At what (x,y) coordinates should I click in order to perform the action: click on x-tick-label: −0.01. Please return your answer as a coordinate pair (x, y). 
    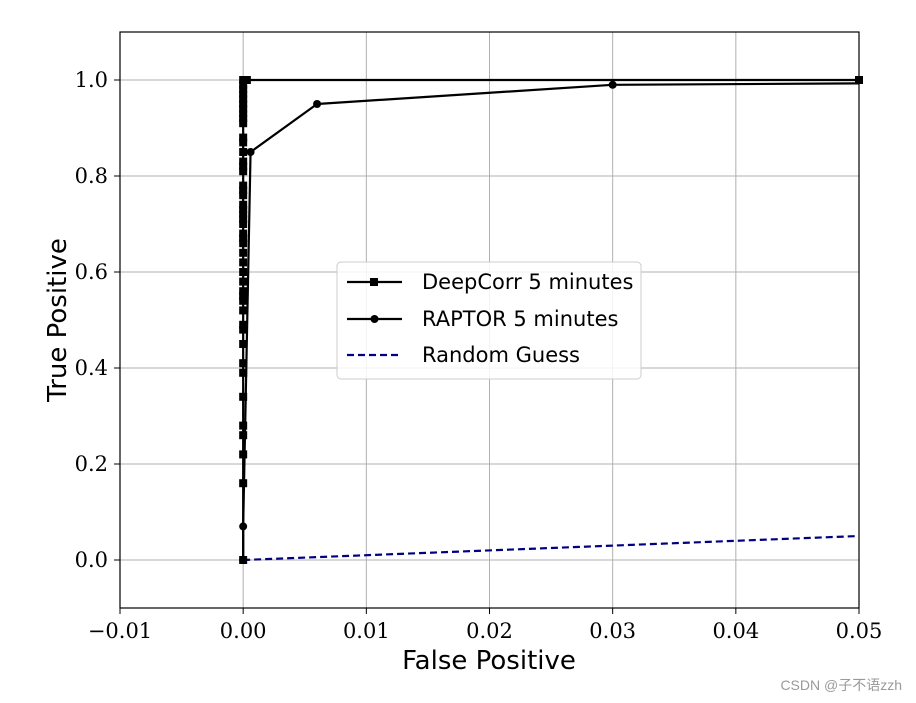
    Looking at the image, I should click on (120, 631).